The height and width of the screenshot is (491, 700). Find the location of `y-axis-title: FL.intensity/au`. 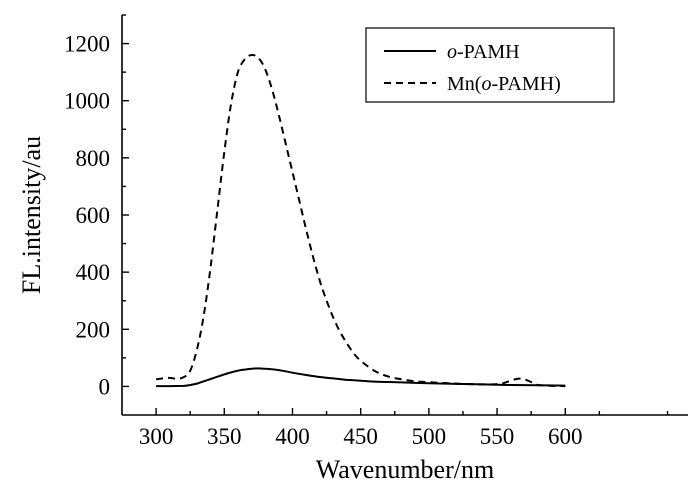

y-axis-title: FL.intensity/au is located at coordinates (31, 215).